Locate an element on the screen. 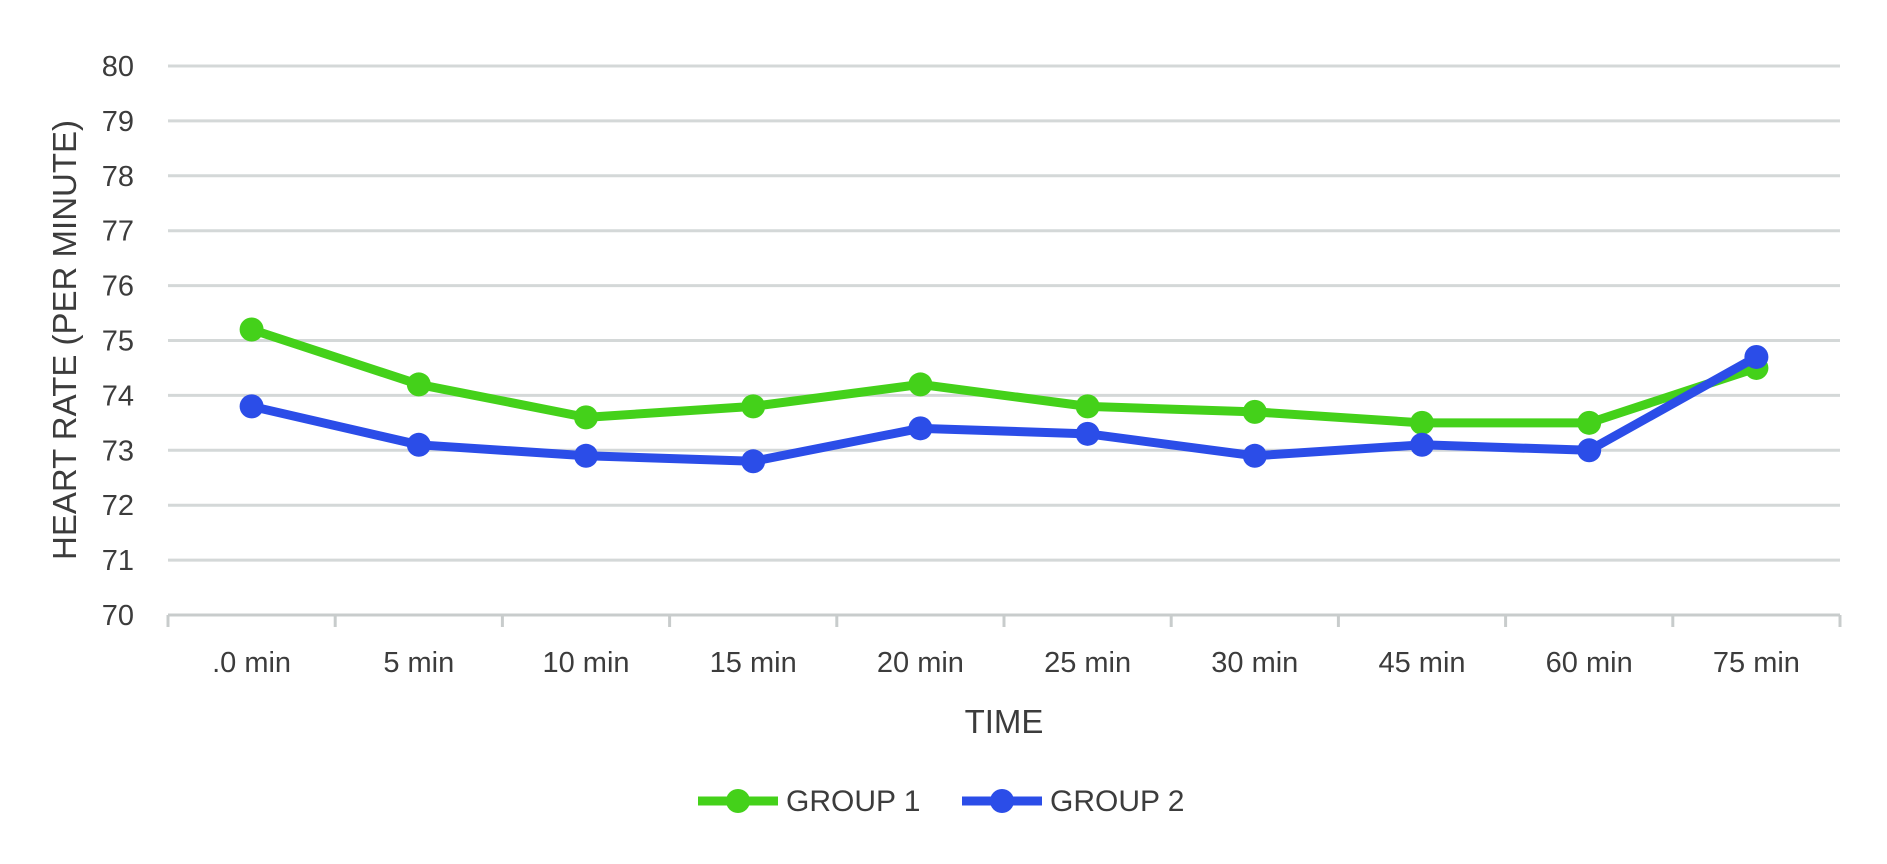 Image resolution: width=1887 pixels, height=864 pixels. y-axis-title: HEART RATE (PER MINUTE) is located at coordinates (64, 340).